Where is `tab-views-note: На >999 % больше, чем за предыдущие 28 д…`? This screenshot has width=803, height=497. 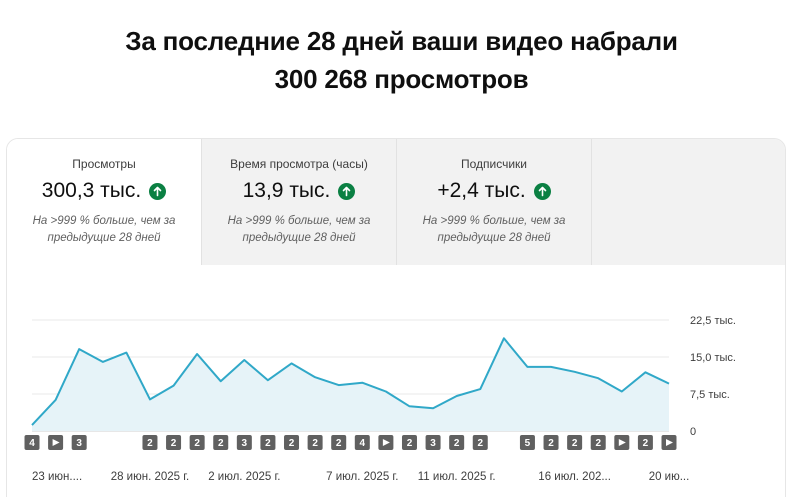
tab-views-note: На >999 % больше, чем за предыдущие 28 д… is located at coordinates (104, 230).